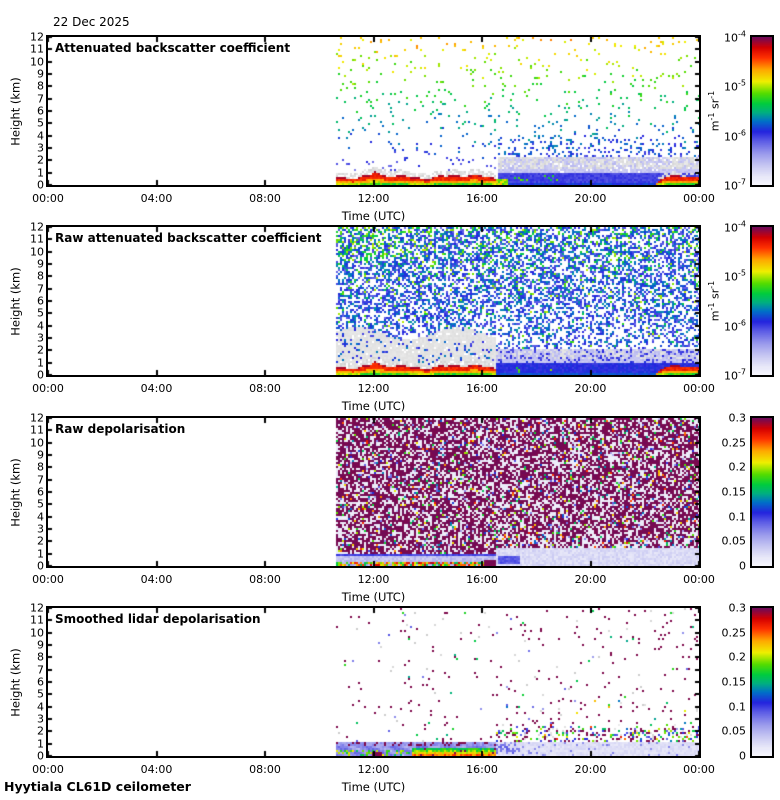 This screenshot has width=780, height=800. What do you see at coordinates (120, 429) in the screenshot?
I see `panel-title: Raw depolarisation` at bounding box center [120, 429].